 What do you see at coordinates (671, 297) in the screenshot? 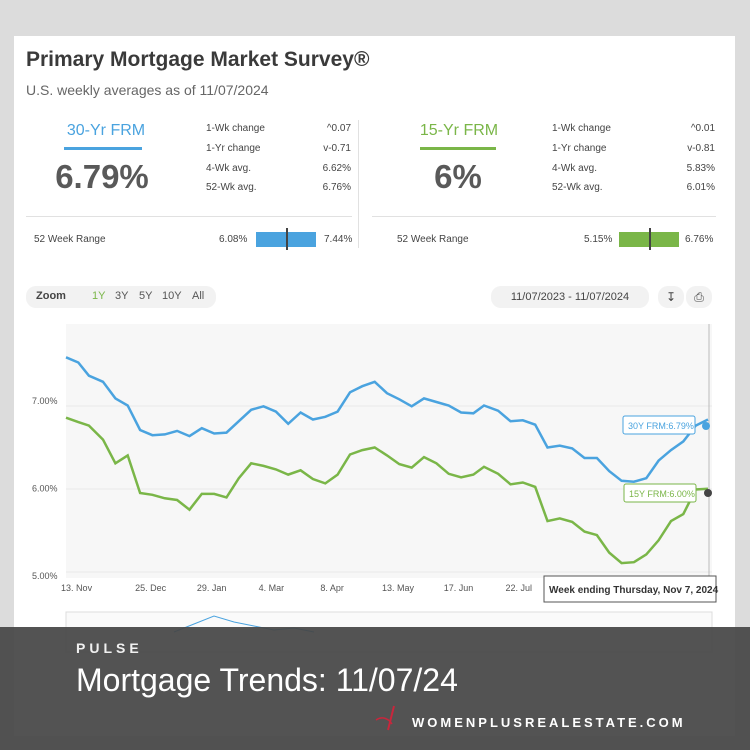
I see `download-icon: ↧` at bounding box center [671, 297].